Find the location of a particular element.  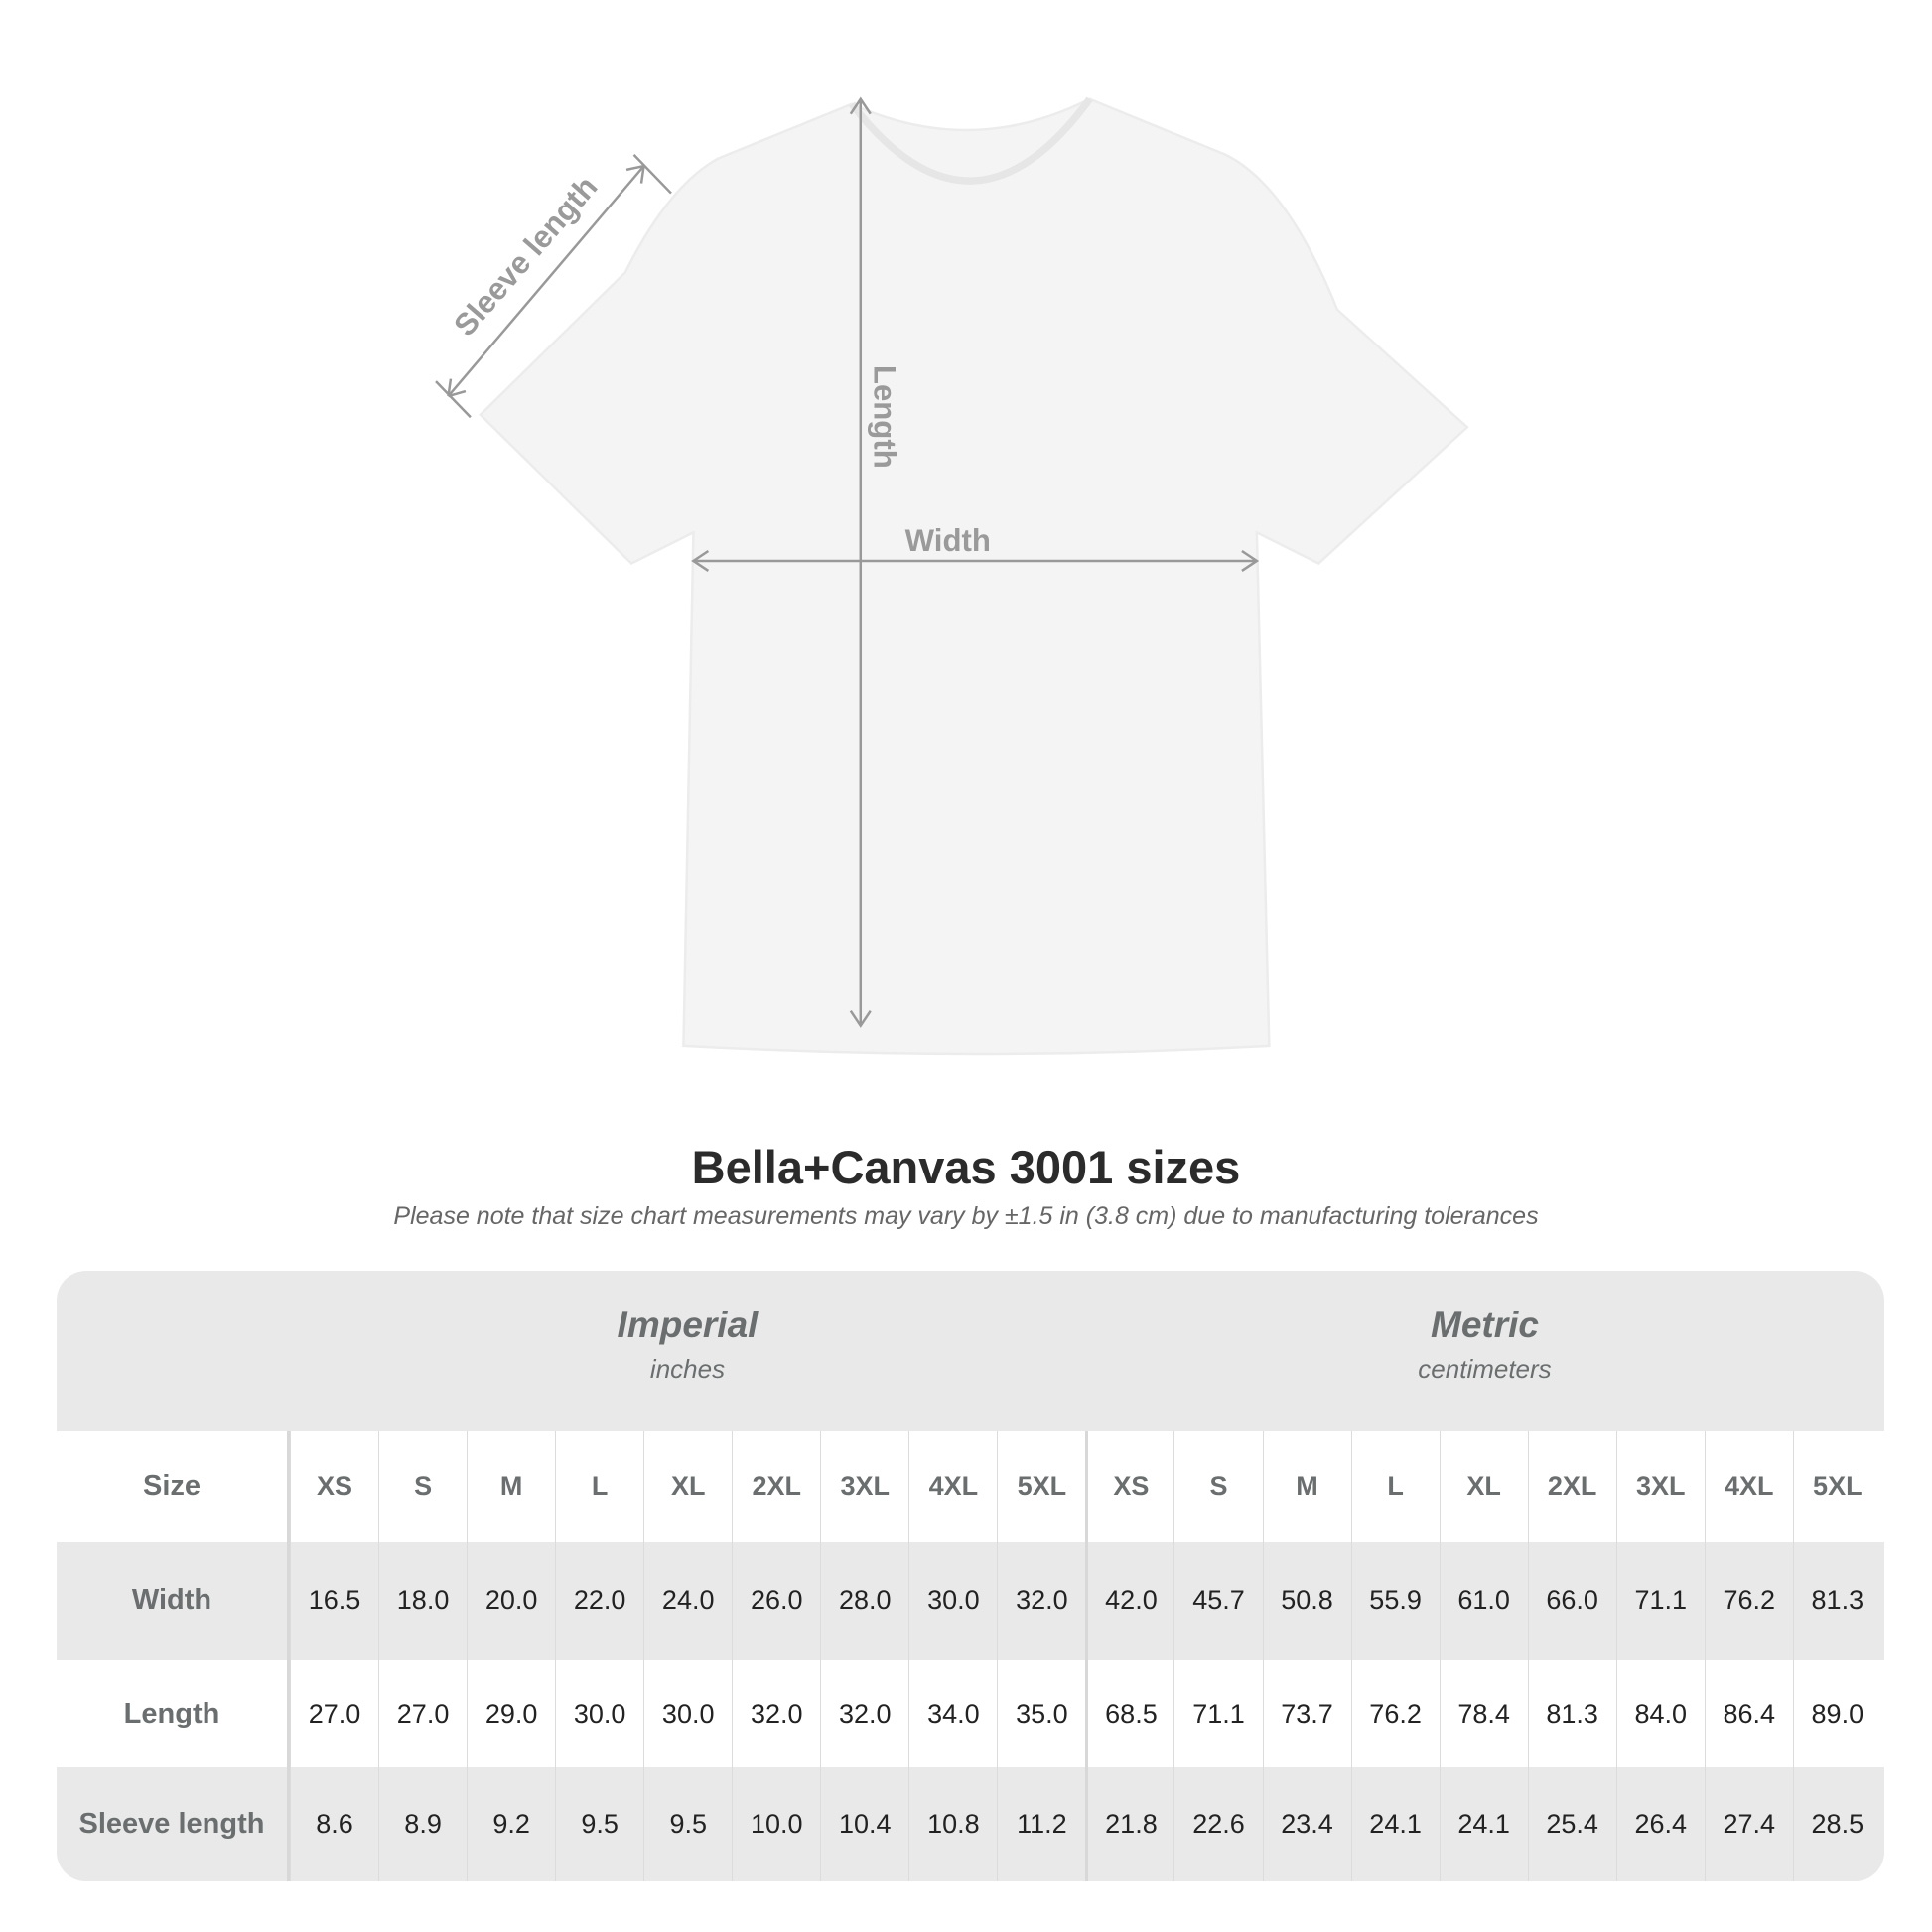

imperial-size-3xl: 3XL is located at coordinates (864, 1486).